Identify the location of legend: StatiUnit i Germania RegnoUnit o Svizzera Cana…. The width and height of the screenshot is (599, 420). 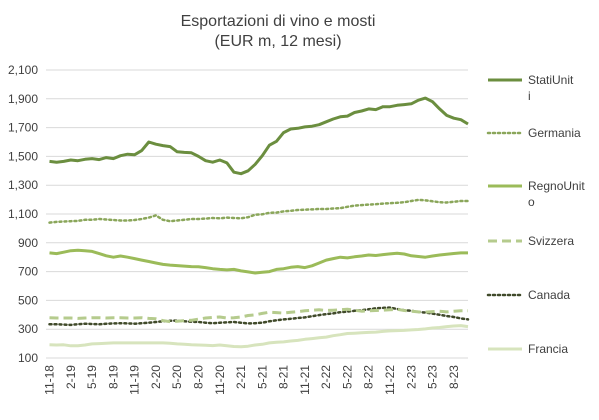
(535, 214).